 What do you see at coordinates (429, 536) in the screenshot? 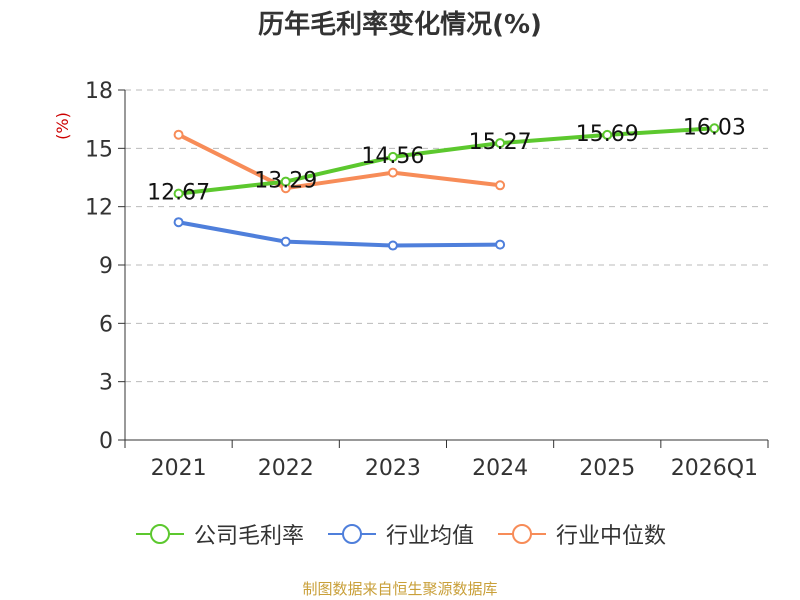
I see `legend-label: 行业均值` at bounding box center [429, 536].